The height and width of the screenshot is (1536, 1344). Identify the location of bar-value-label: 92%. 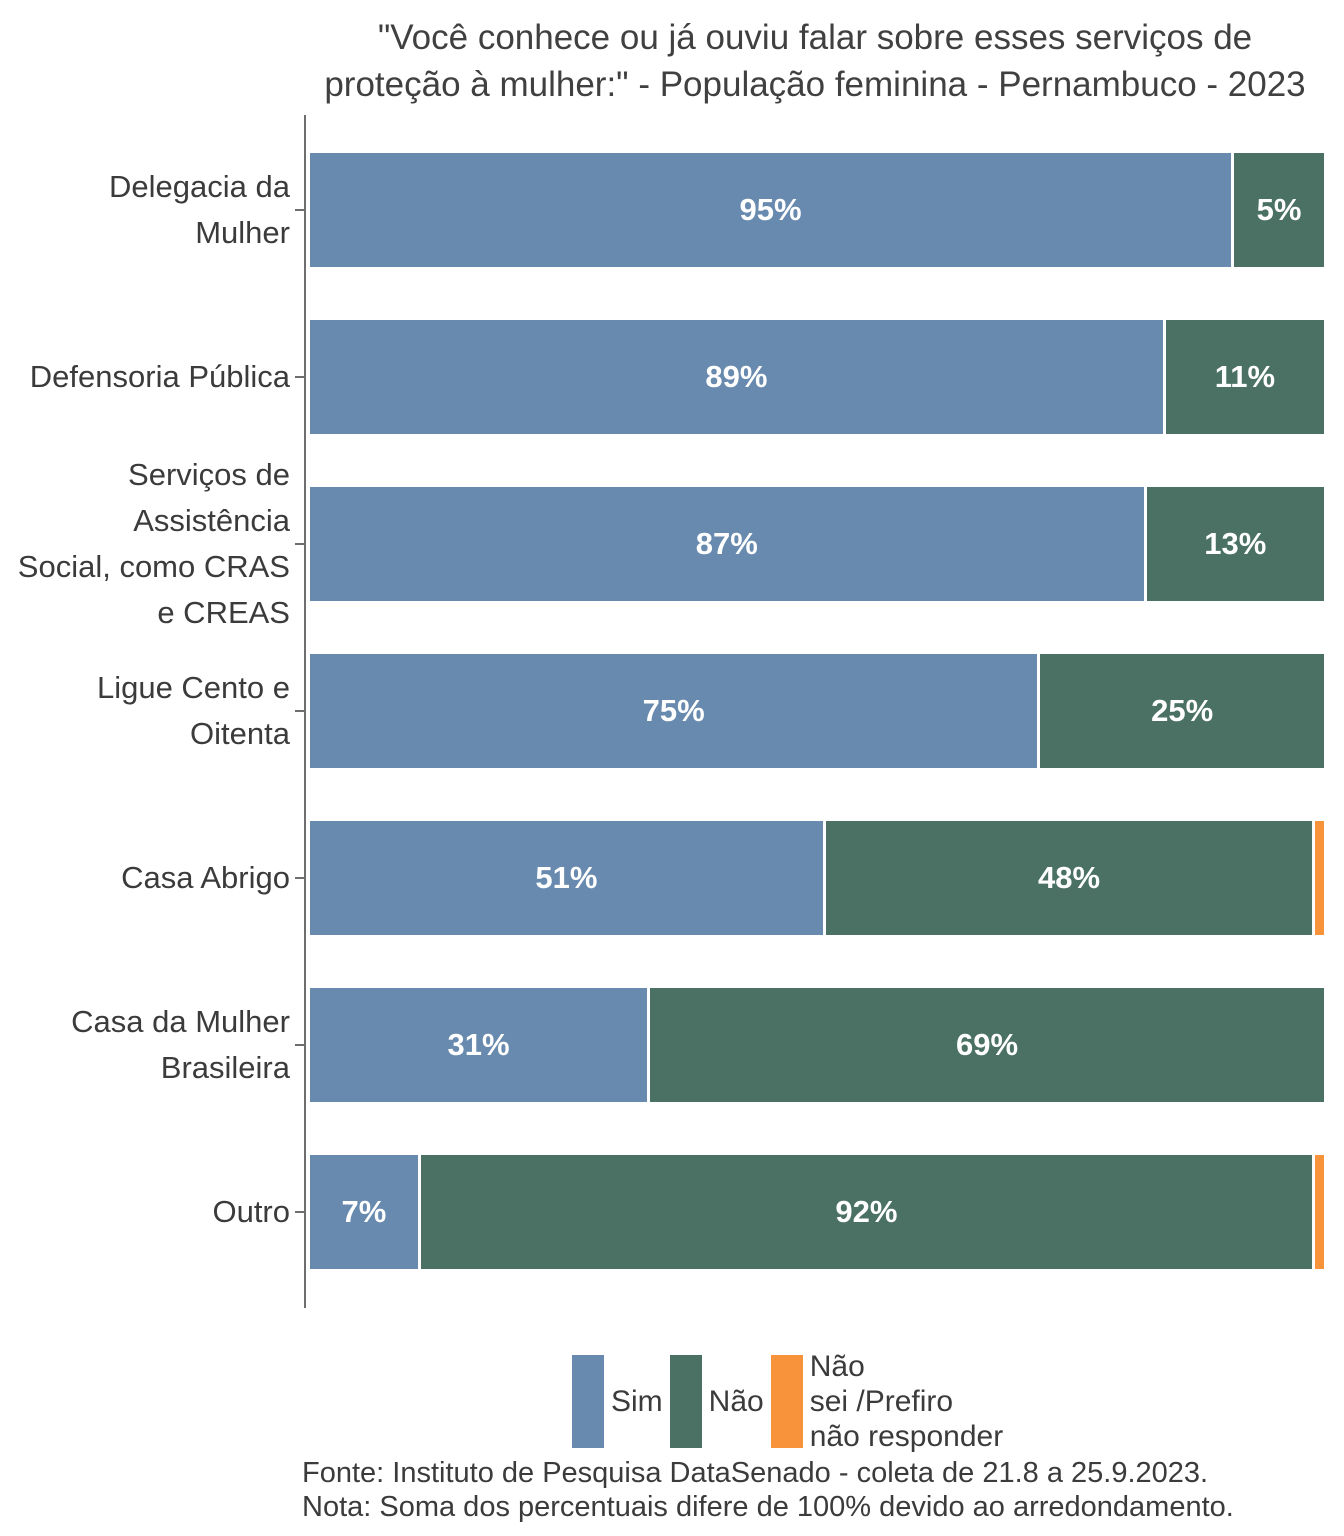
(866, 1211).